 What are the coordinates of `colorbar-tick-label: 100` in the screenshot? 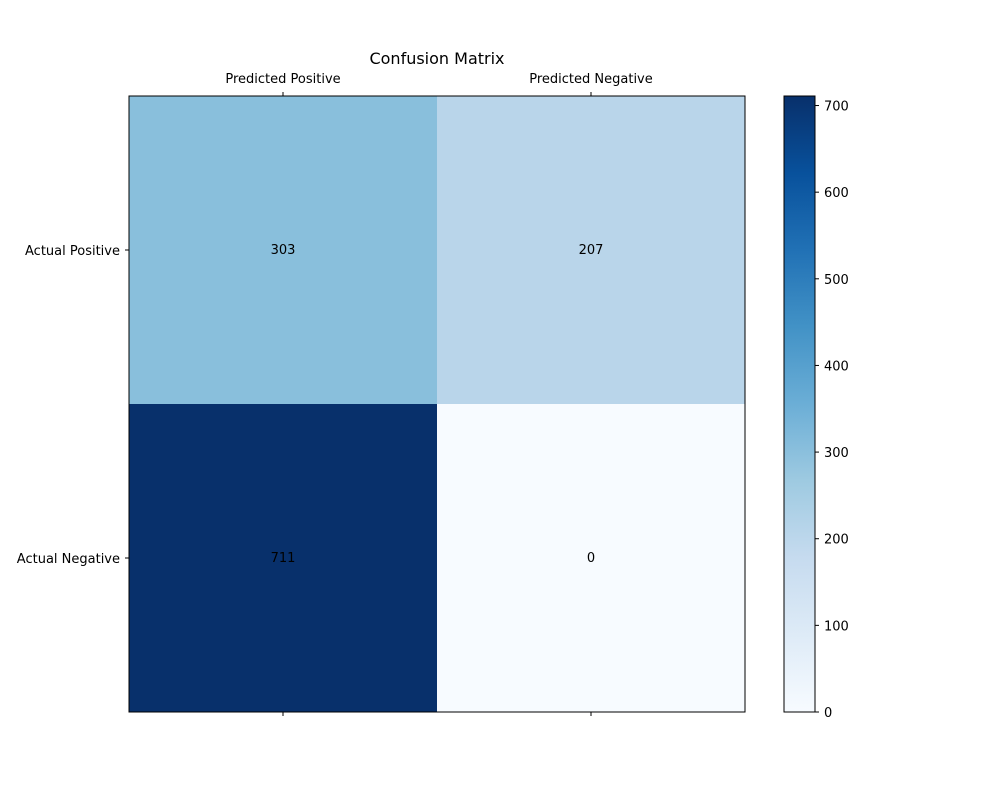 It's located at (836, 626).